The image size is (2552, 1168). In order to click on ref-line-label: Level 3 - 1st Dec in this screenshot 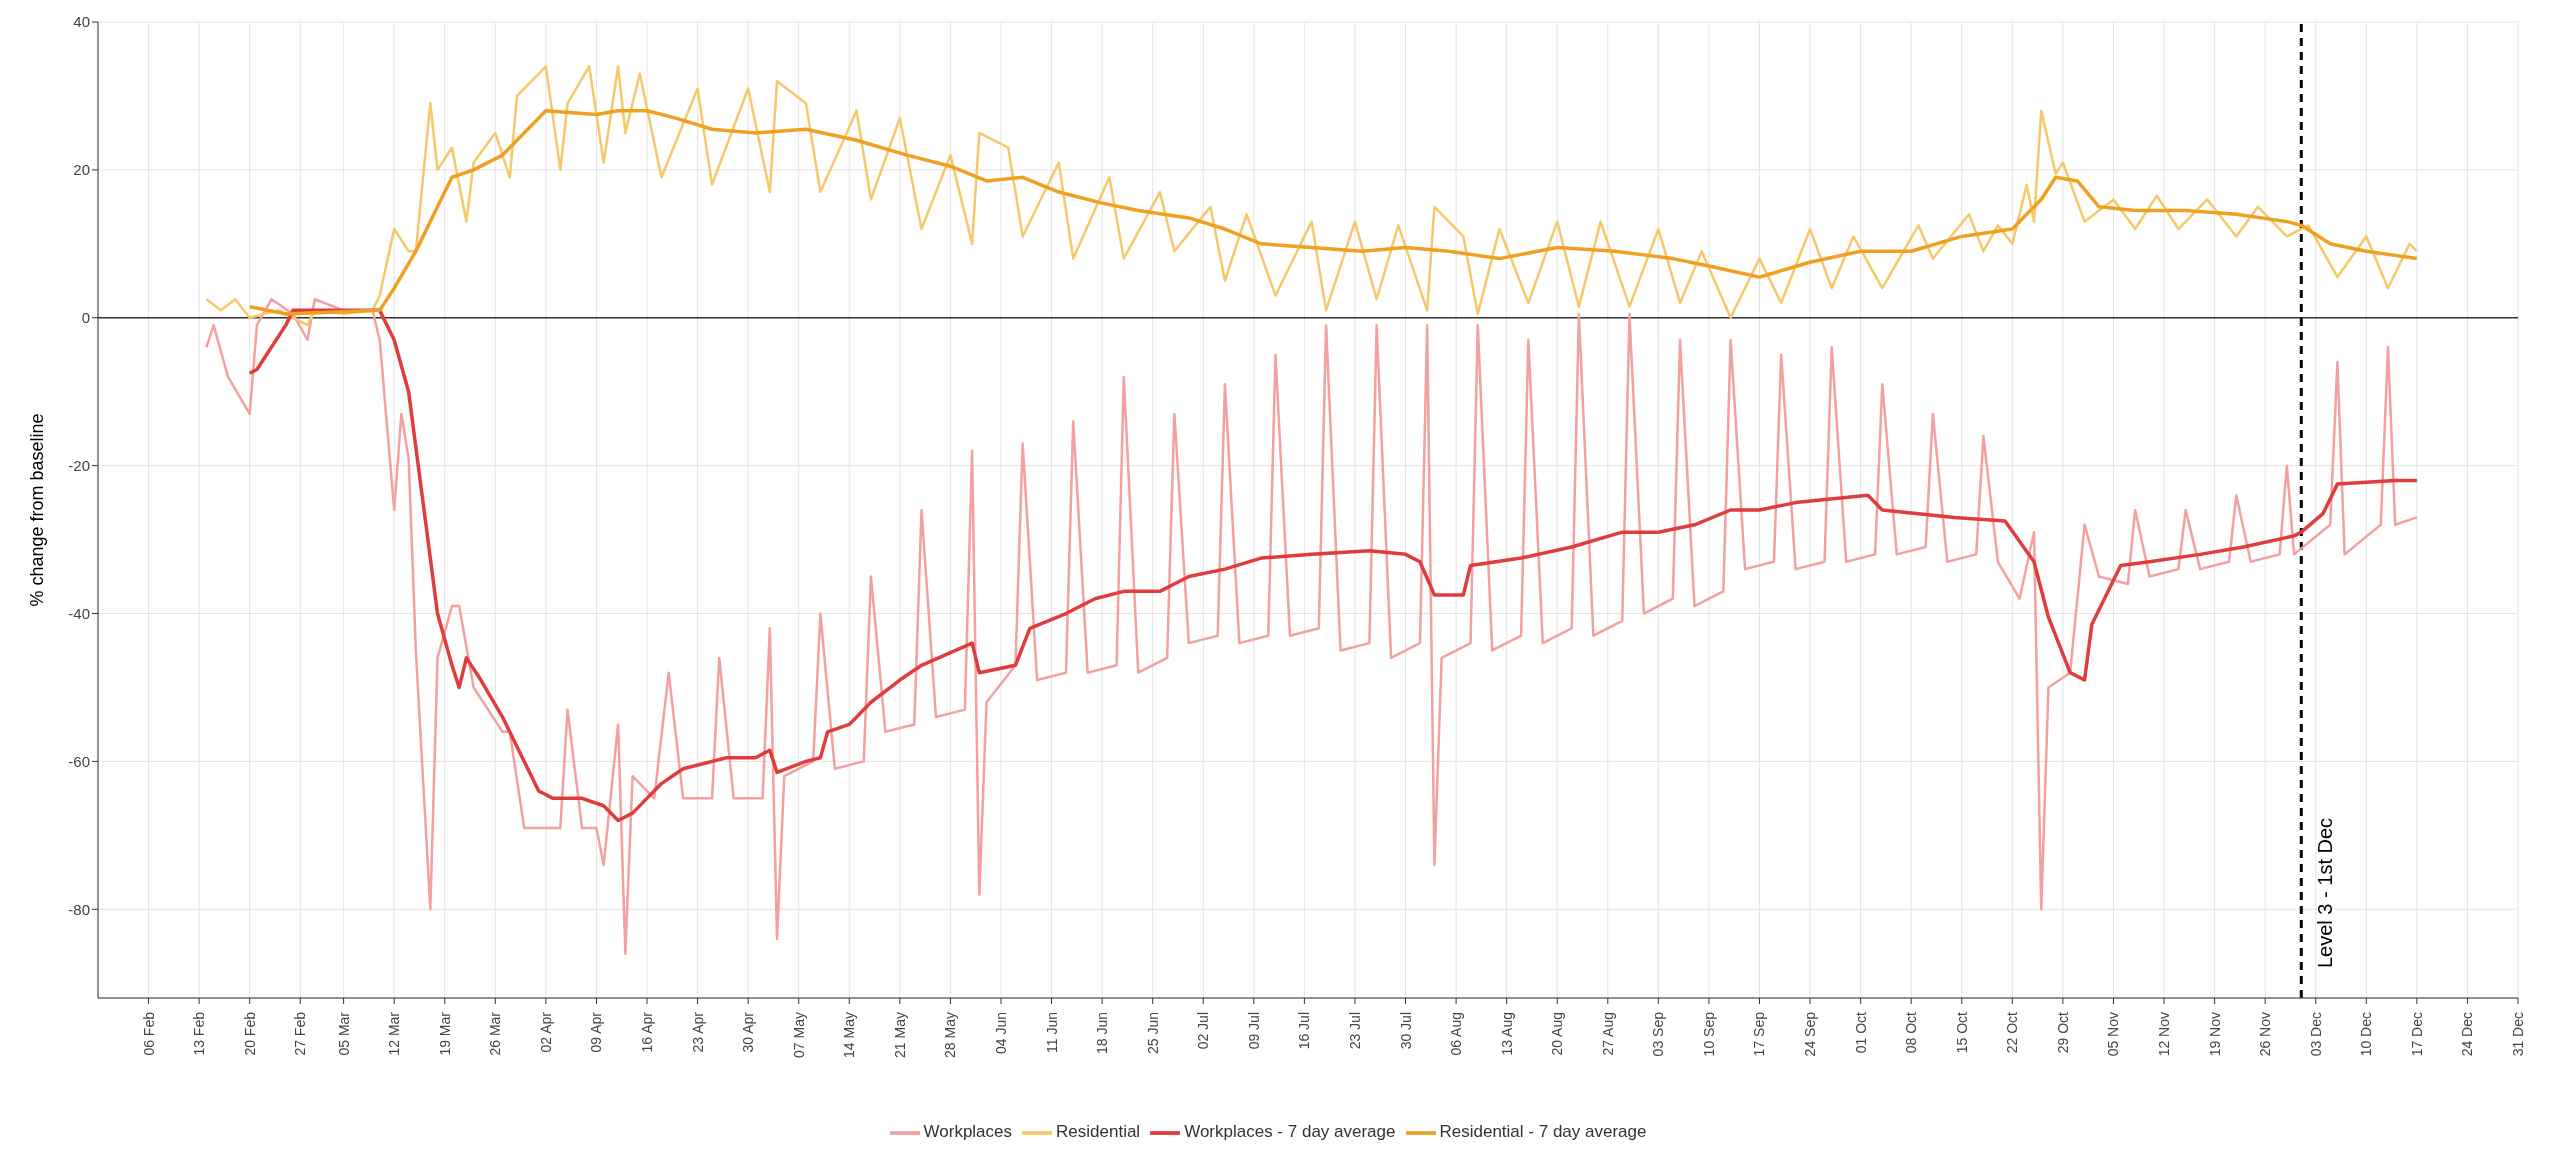, I will do `click(2325, 892)`.